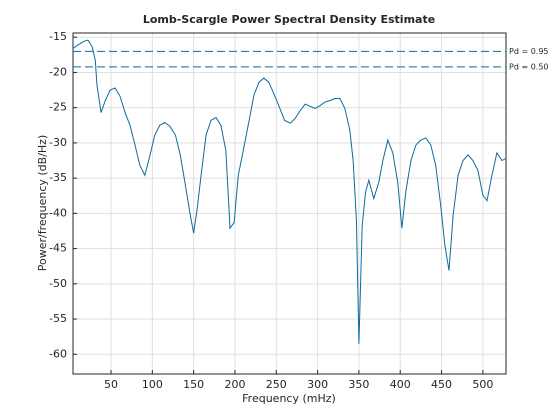 This screenshot has width=560, height=420. What do you see at coordinates (289, 398) in the screenshot?
I see `x-axis-label: Frequency (mHz)` at bounding box center [289, 398].